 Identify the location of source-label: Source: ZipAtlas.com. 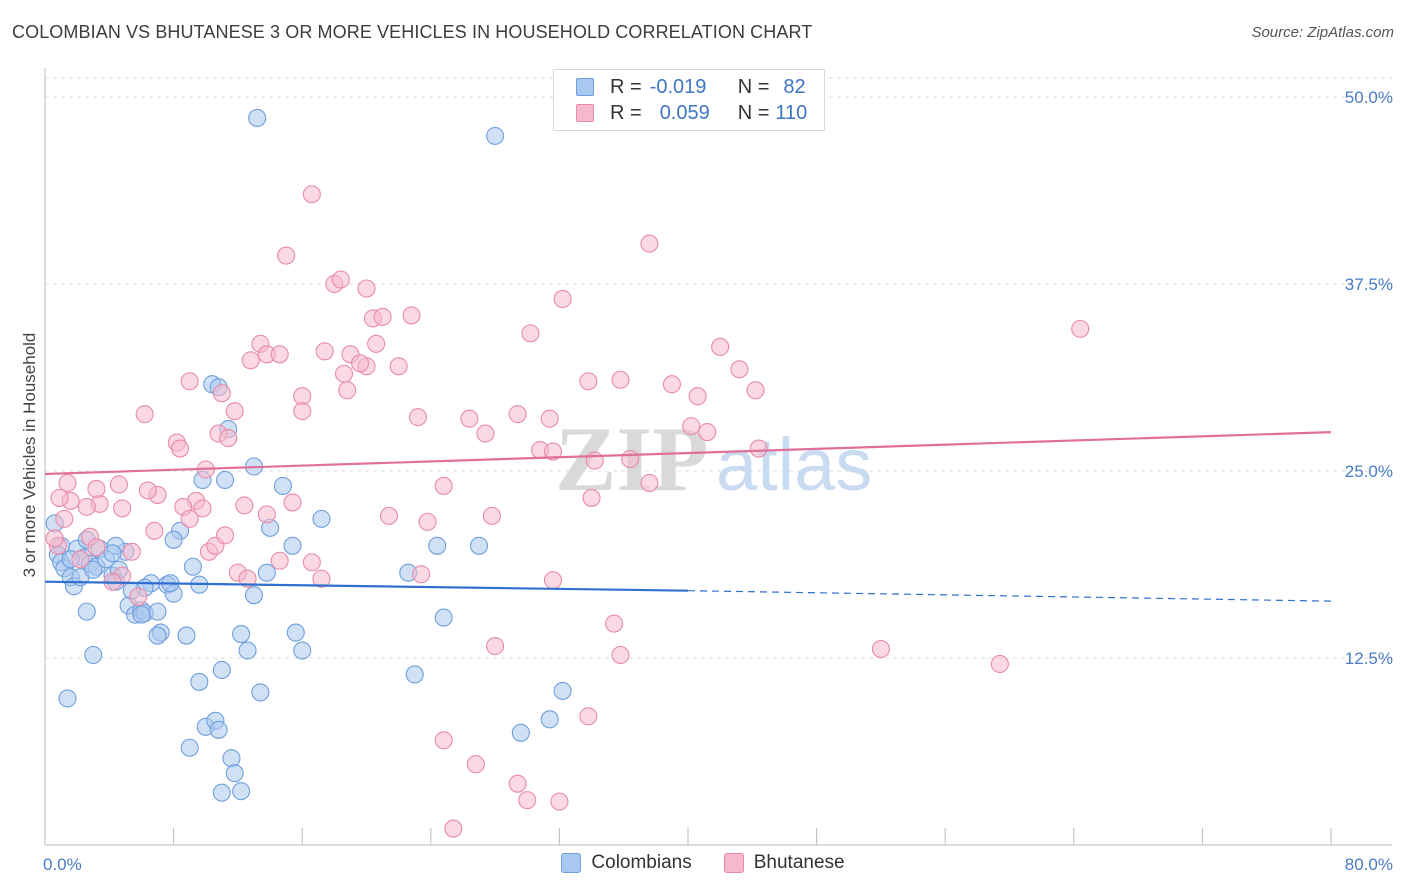
(1322, 32).